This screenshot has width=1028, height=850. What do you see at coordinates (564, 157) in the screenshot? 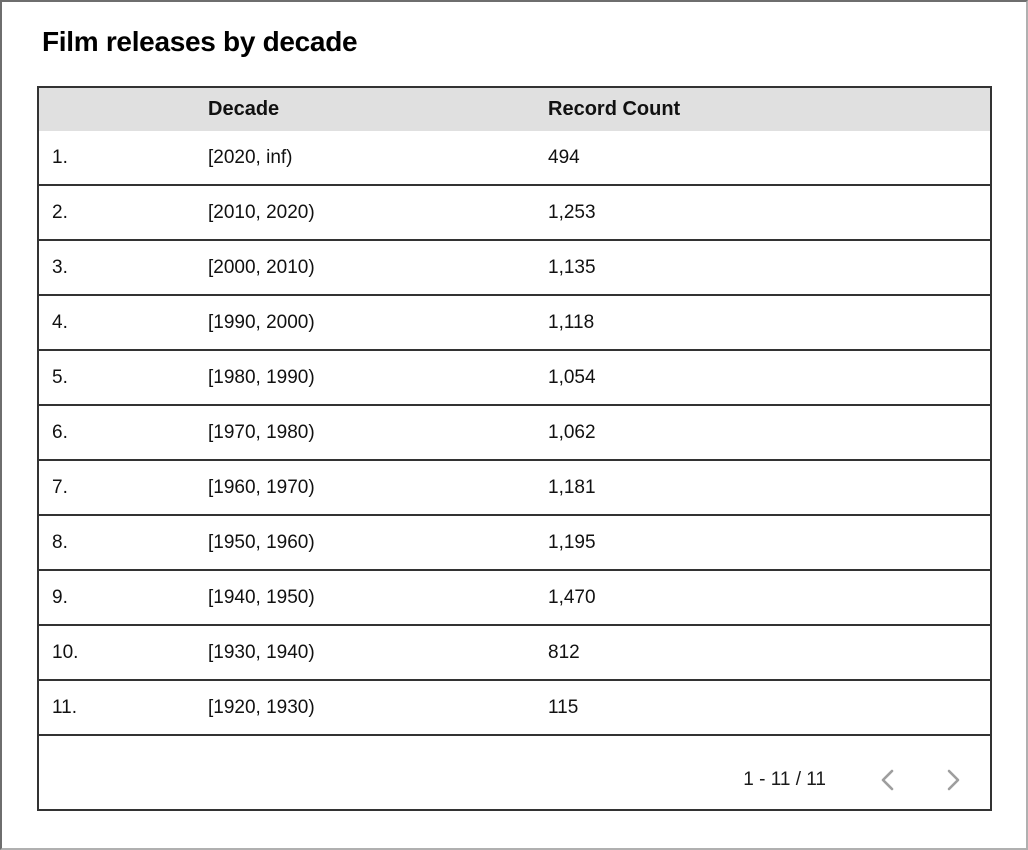
I see `record-count-cell: 494` at bounding box center [564, 157].